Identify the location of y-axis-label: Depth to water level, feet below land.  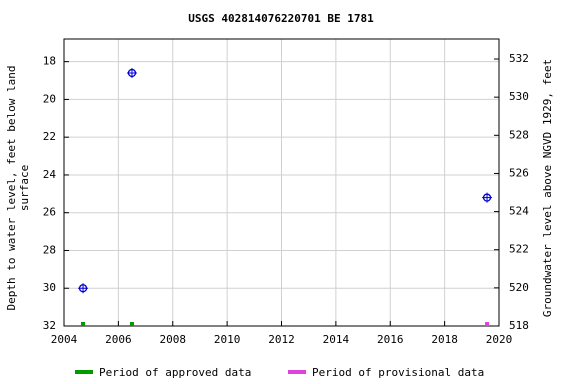
(11, 187).